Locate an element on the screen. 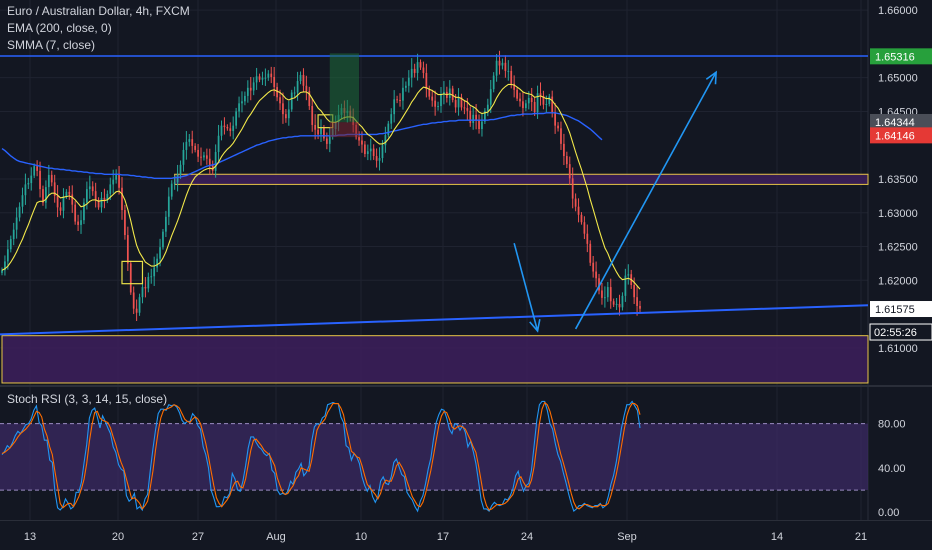 The height and width of the screenshot is (550, 932). time-tick-label: Aug is located at coordinates (276, 537).